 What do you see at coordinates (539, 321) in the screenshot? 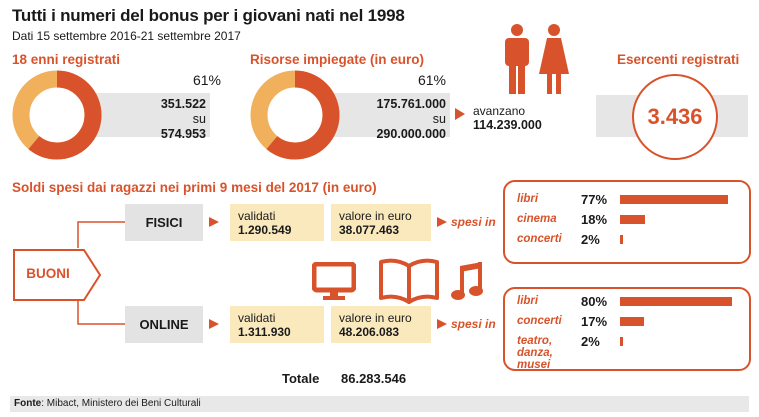
I see `online-category-name: concerti` at bounding box center [539, 321].